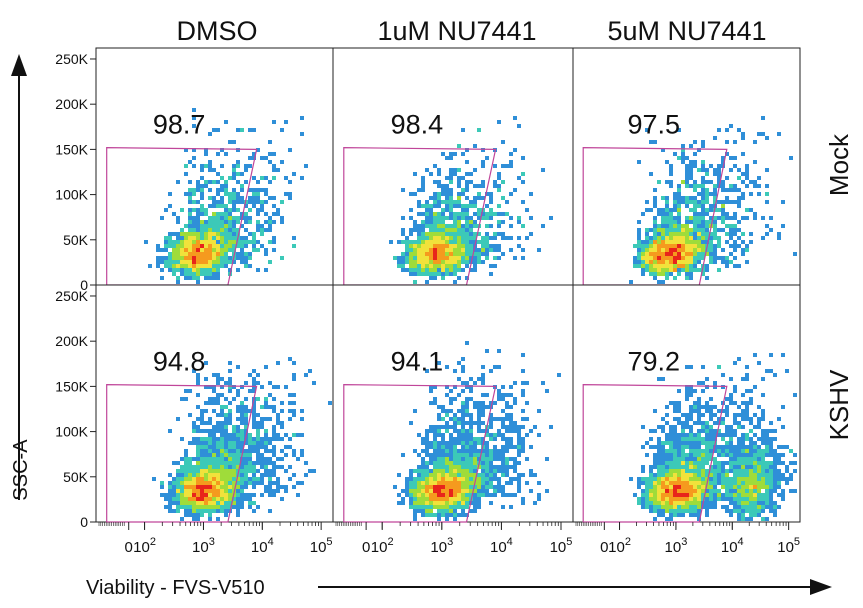  Describe the element at coordinates (561, 546) in the screenshot. I see `x-tick-label: 105` at that location.